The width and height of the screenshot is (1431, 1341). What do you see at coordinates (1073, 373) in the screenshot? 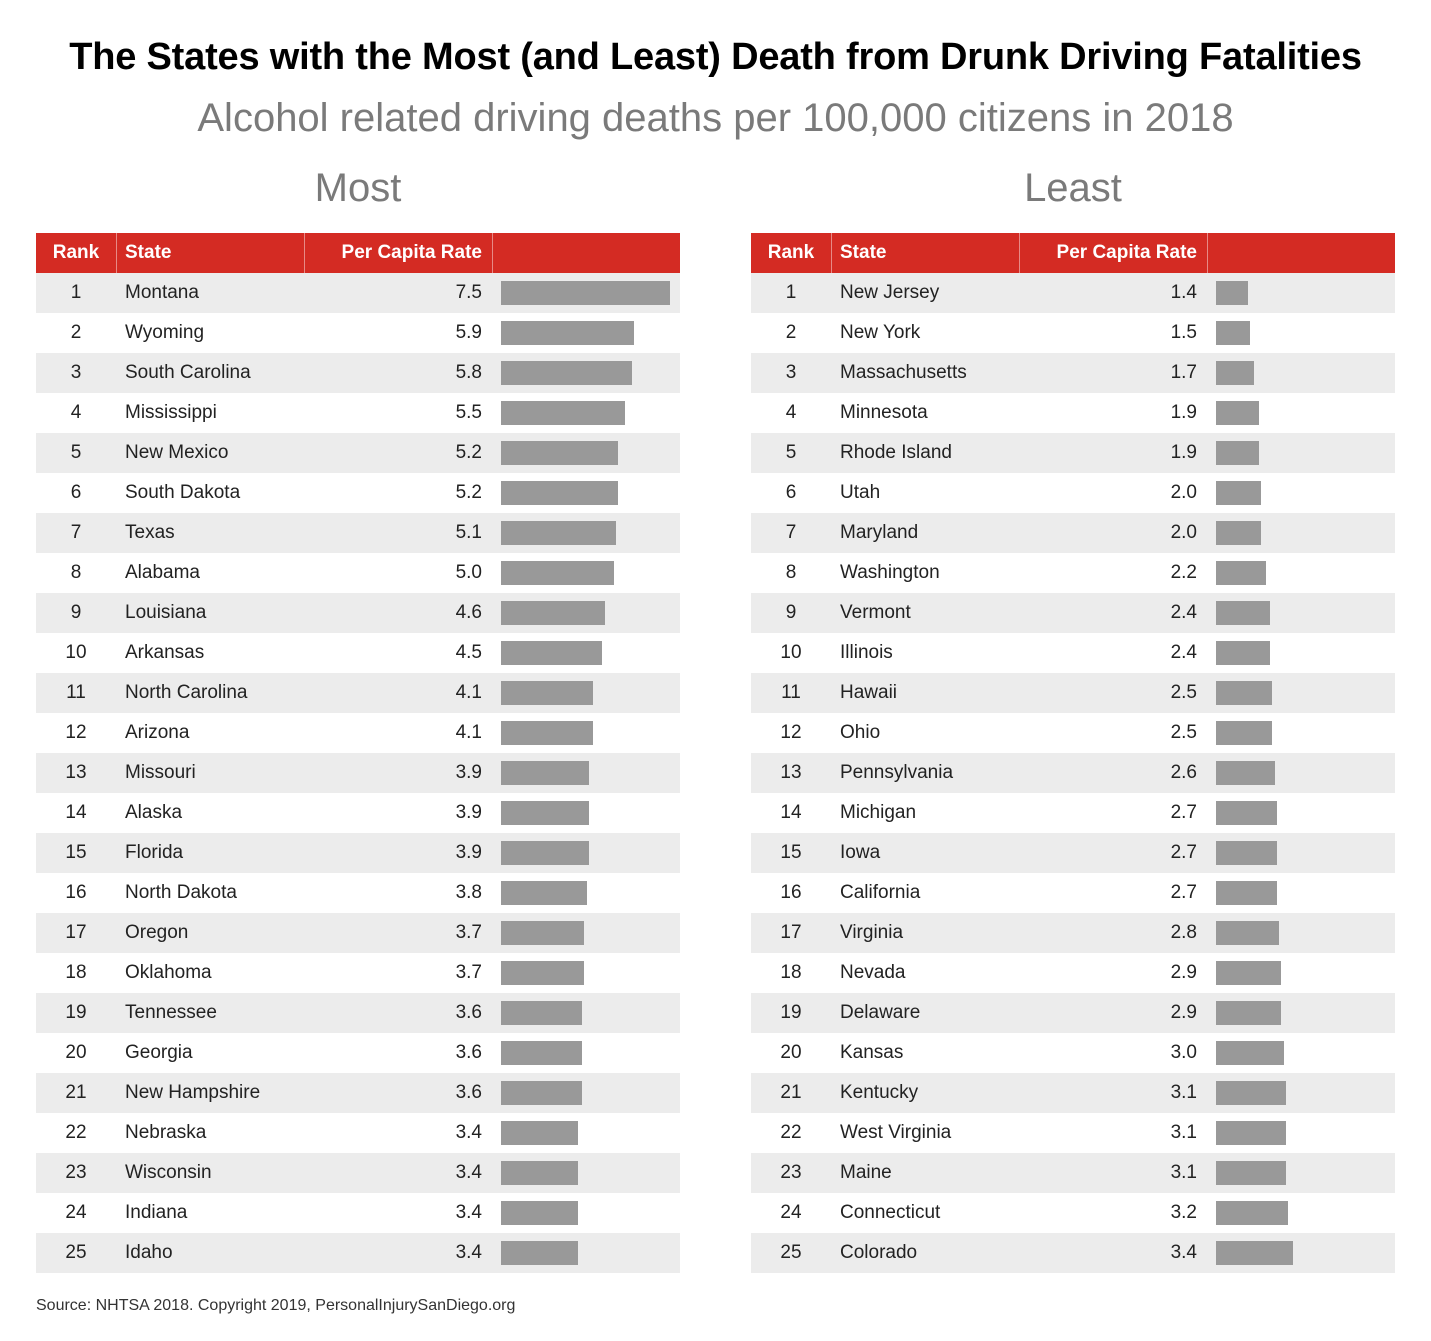
I see `table-row: 3 Massachusetts 1.7` at bounding box center [1073, 373].